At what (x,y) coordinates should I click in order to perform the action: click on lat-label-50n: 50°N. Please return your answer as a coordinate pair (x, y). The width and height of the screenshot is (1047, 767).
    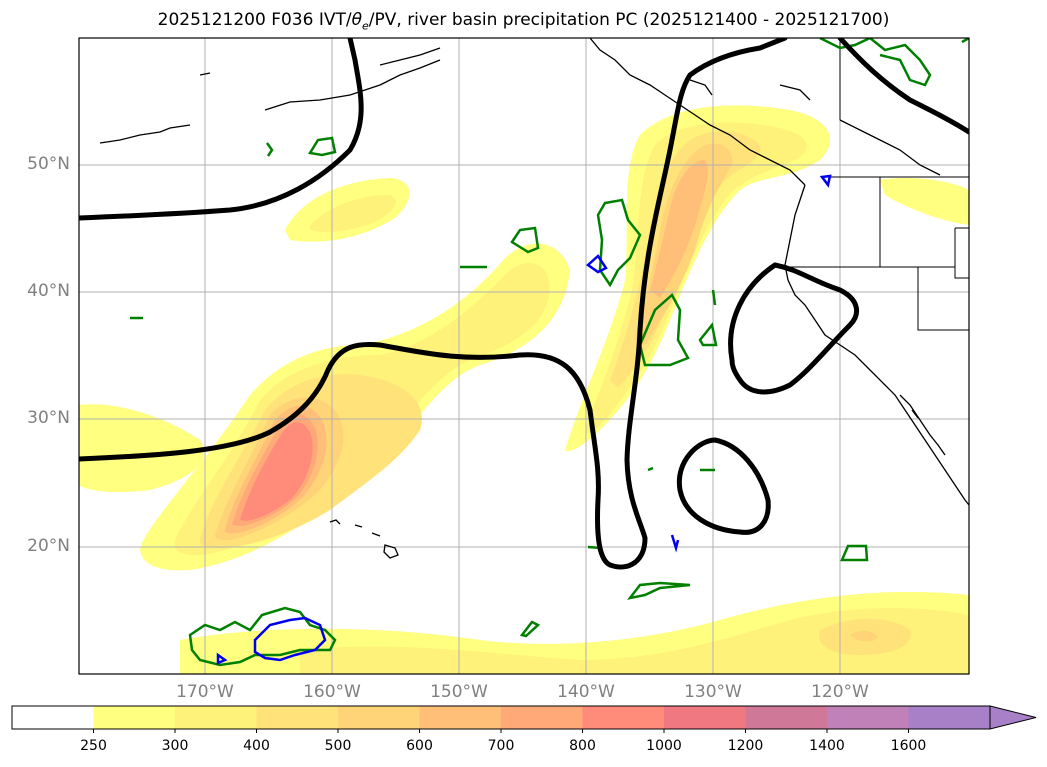
    Looking at the image, I should click on (48, 164).